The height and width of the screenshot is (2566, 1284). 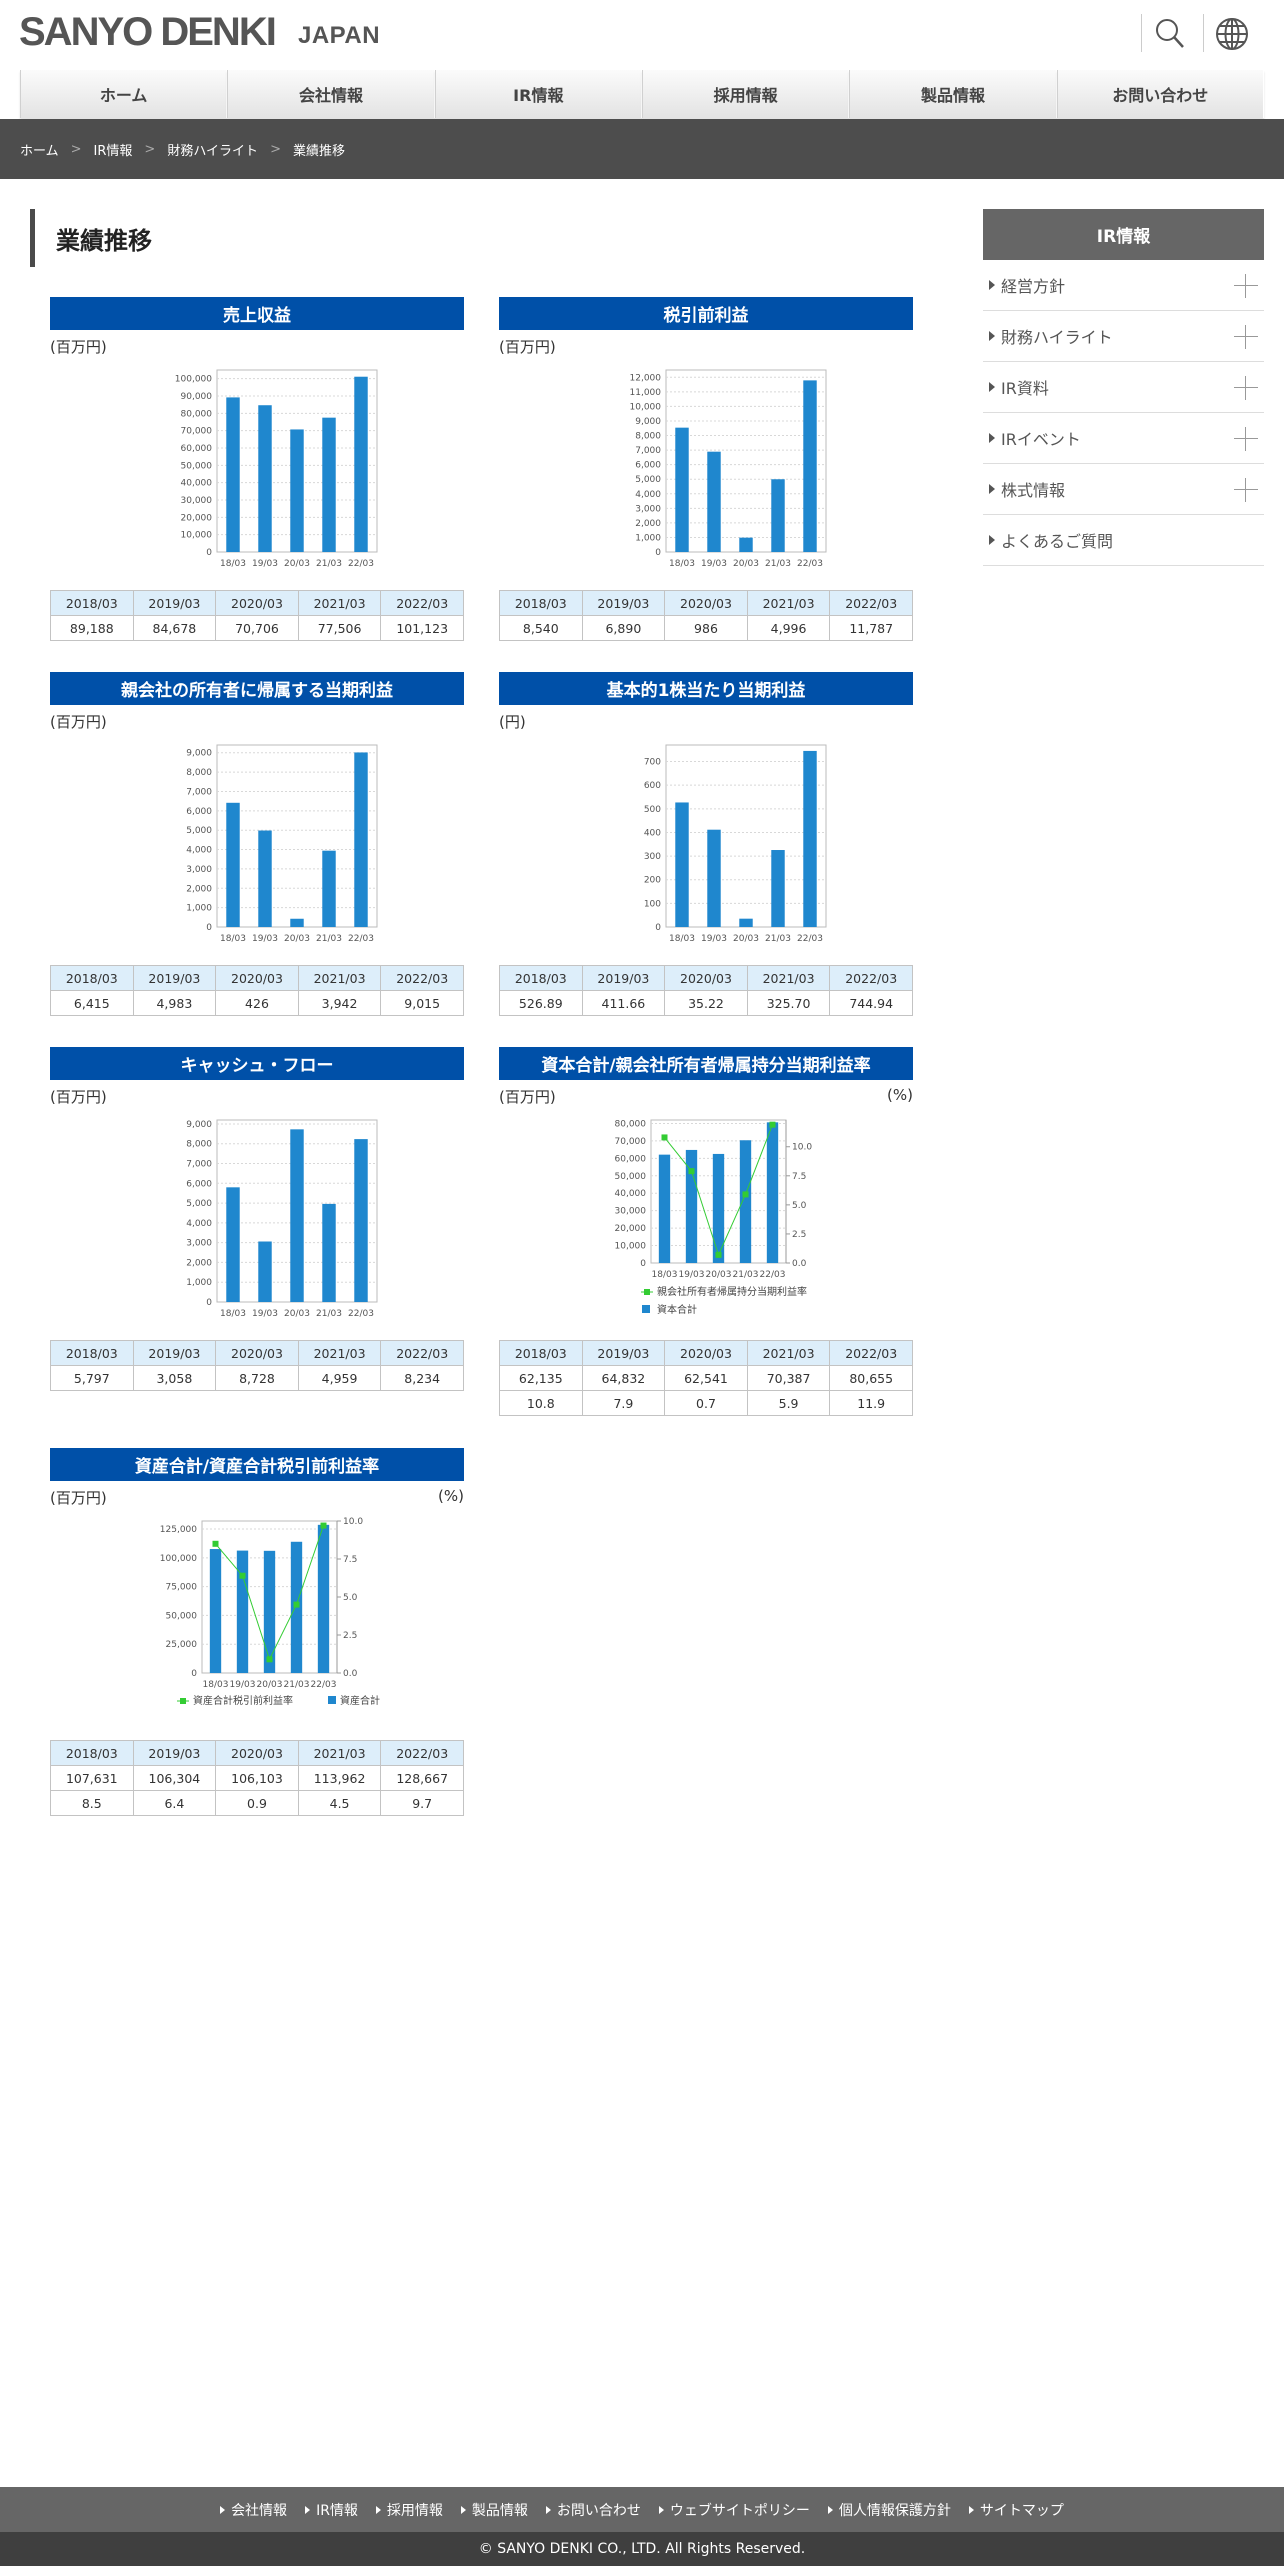 What do you see at coordinates (182, 1616) in the screenshot?
I see `y-tick-label: 50,000` at bounding box center [182, 1616].